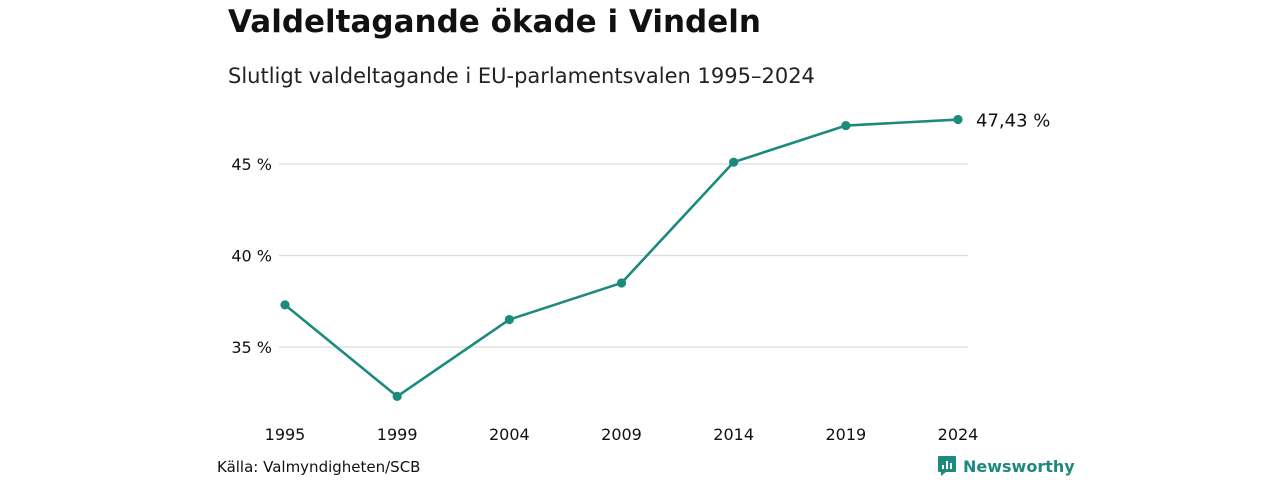  I want to click on x-tick-label: 2014, so click(733, 434).